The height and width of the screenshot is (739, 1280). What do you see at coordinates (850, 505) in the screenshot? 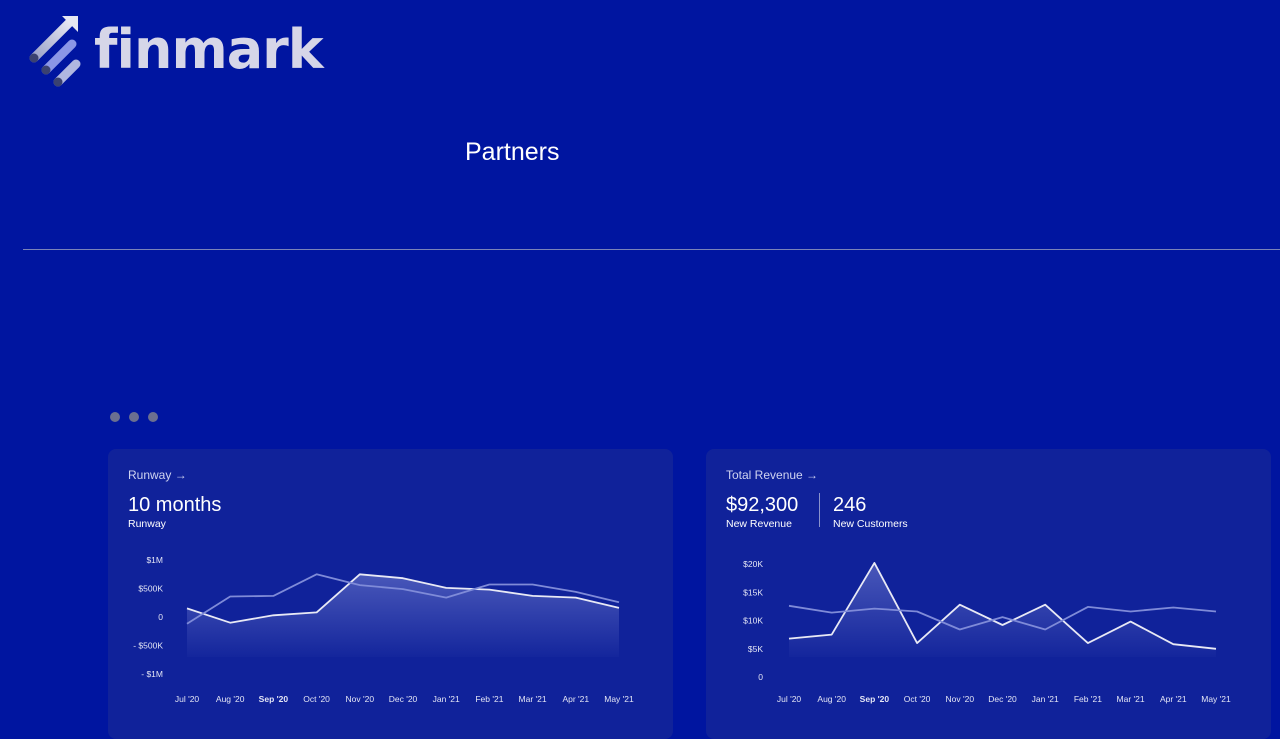
I see `new-customers-value: 246` at bounding box center [850, 505].